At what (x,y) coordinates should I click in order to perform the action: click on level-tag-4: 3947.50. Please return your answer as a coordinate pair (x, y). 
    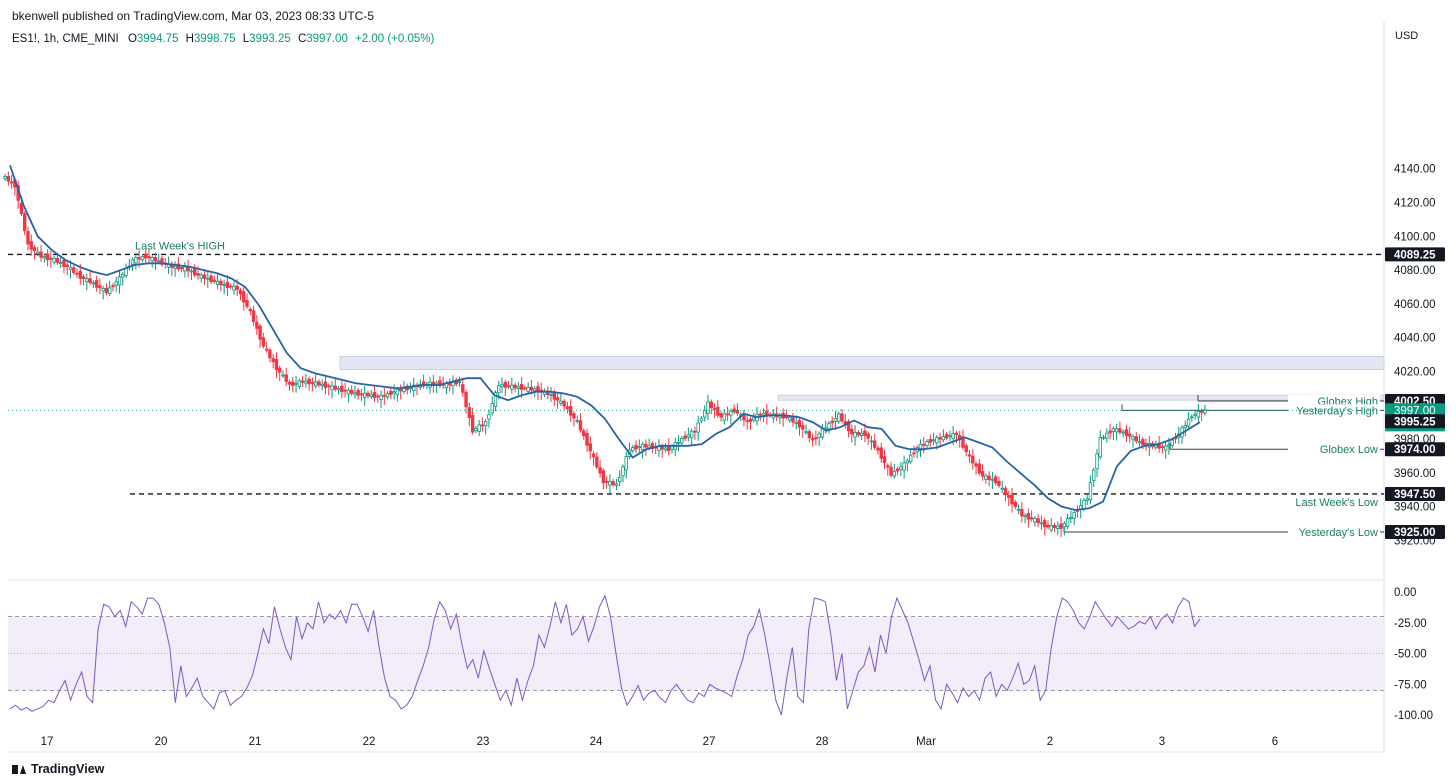
    Looking at the image, I should click on (1415, 495).